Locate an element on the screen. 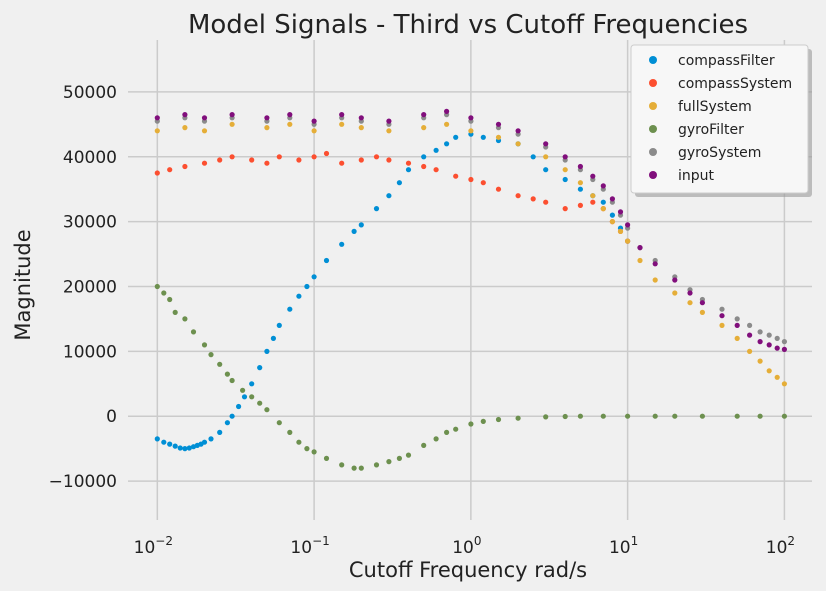 The height and width of the screenshot is (591, 826). x-tick-label: 10⁰ is located at coordinates (466, 546).